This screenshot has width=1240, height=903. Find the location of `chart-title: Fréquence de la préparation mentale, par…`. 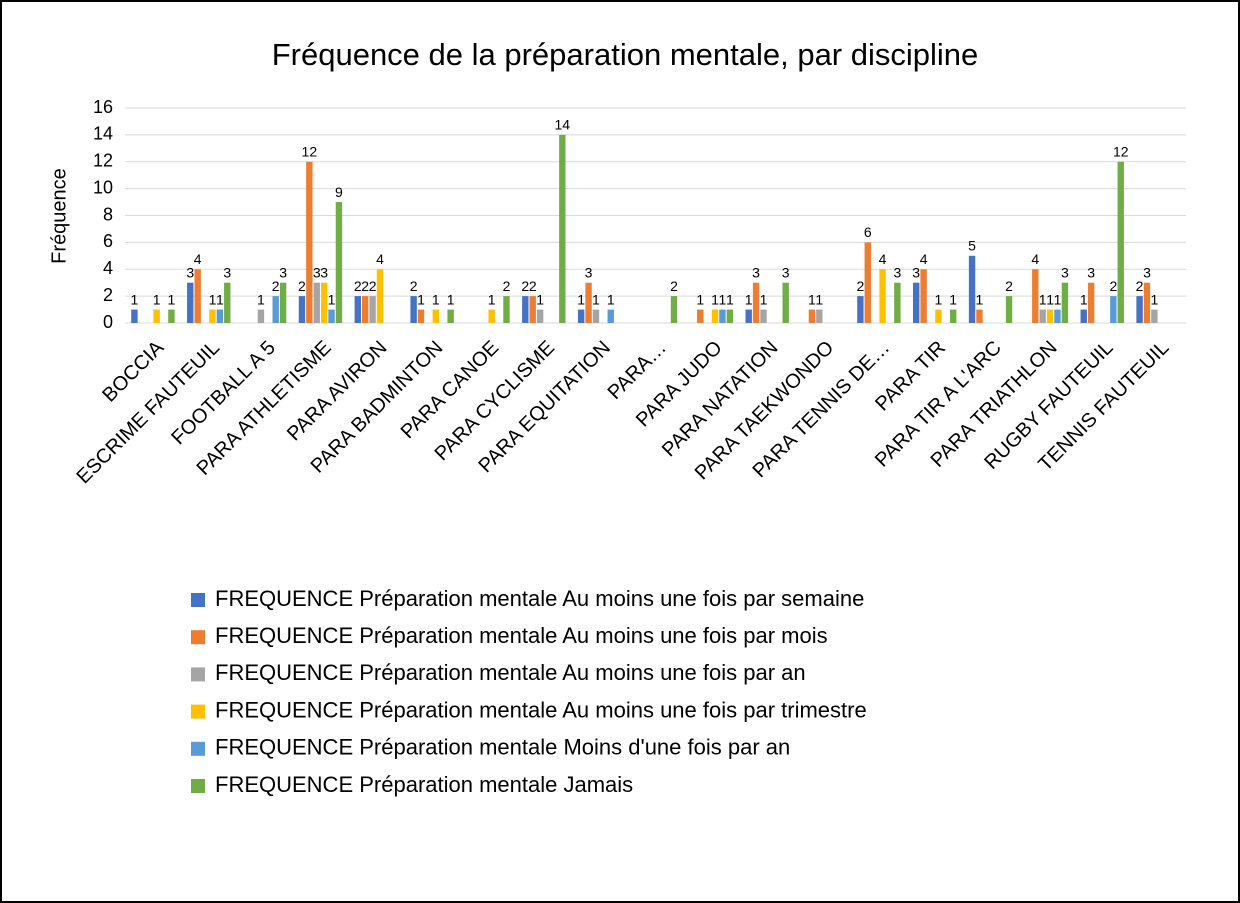

chart-title: Fréquence de la préparation mentale, par… is located at coordinates (625, 54).